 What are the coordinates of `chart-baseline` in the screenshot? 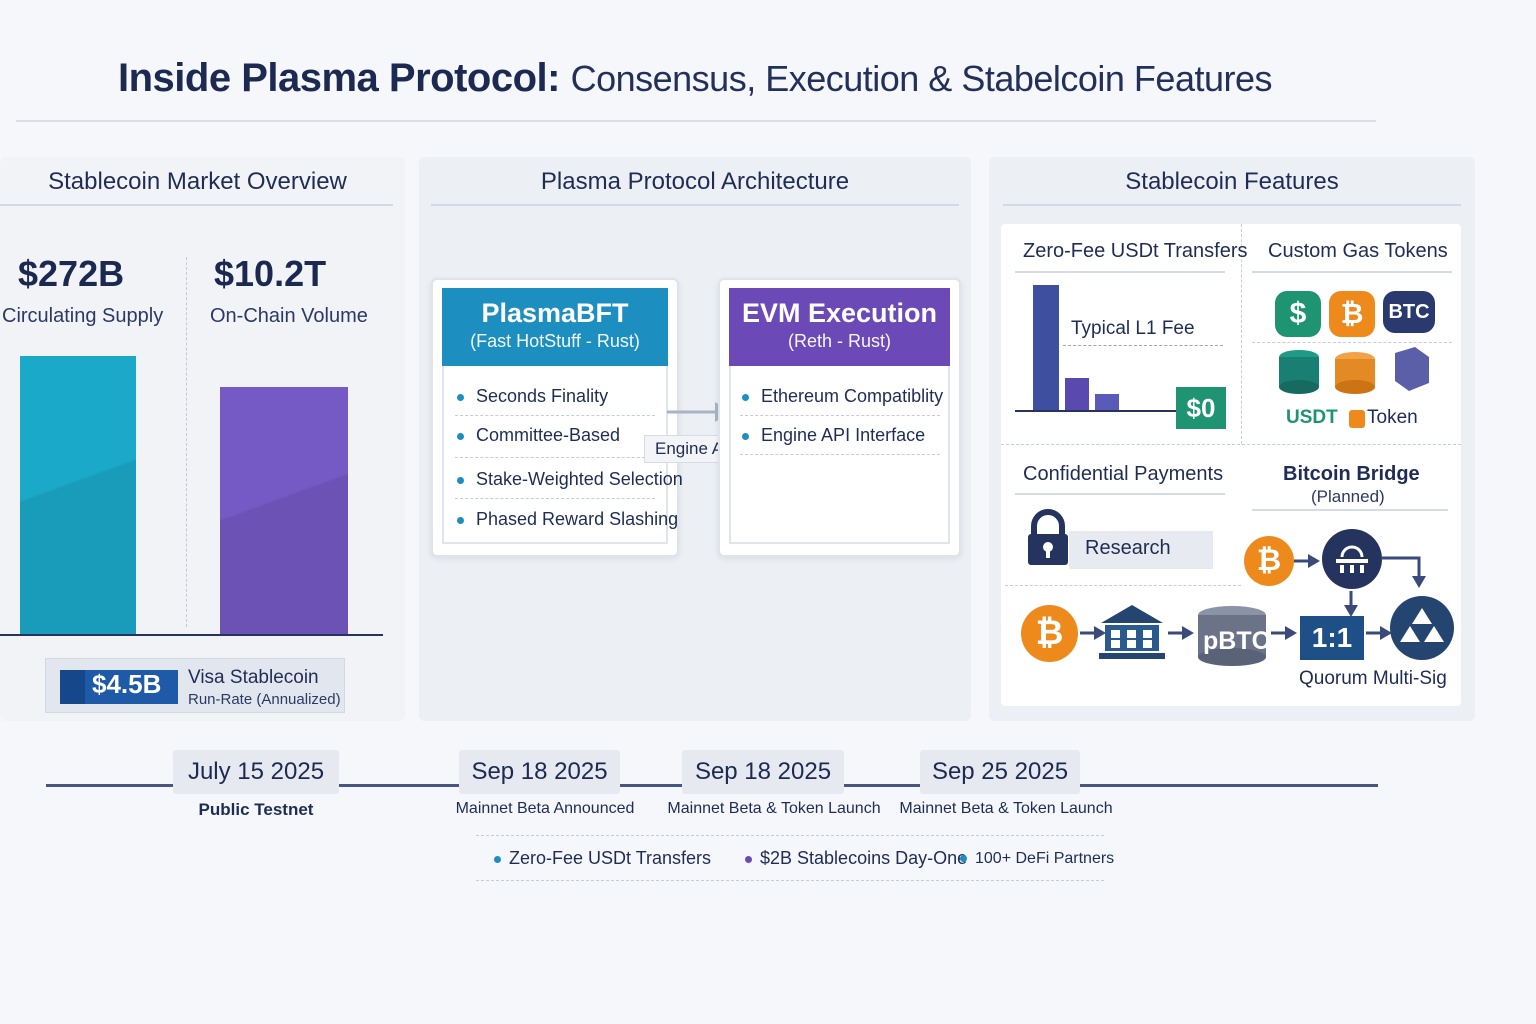 It's located at (191, 635).